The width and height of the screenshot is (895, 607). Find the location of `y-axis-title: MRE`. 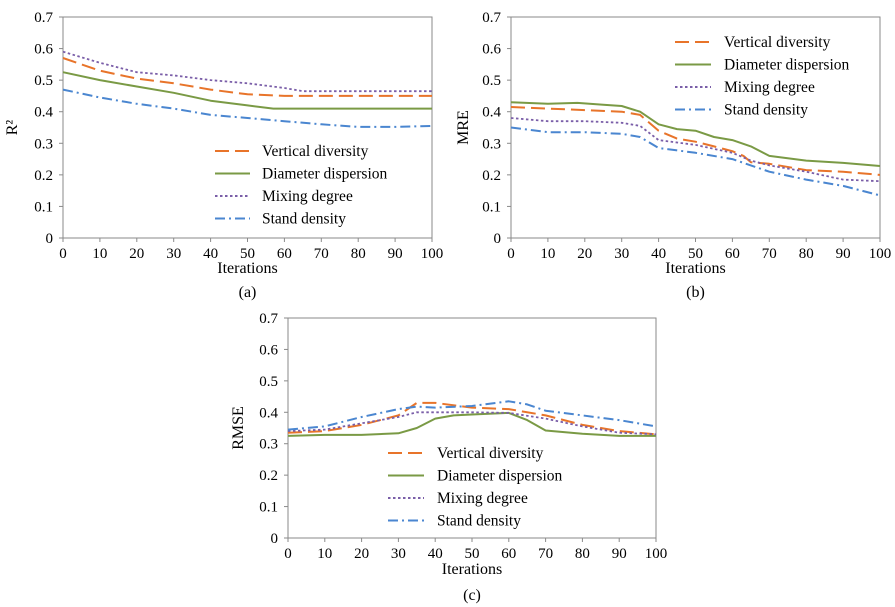

y-axis-title: MRE is located at coordinates (463, 127).